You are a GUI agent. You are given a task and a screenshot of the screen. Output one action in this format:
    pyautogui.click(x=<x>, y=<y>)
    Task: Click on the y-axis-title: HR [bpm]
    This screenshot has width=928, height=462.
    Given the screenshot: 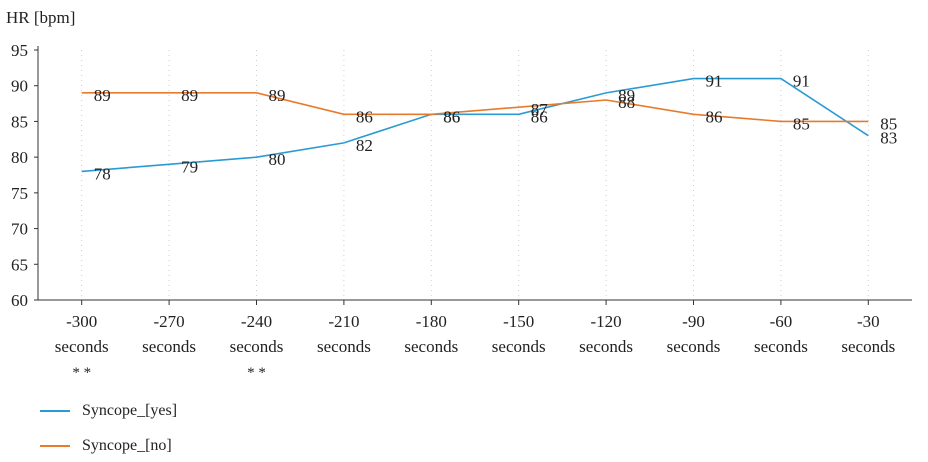 What is the action you would take?
    pyautogui.click(x=41, y=17)
    